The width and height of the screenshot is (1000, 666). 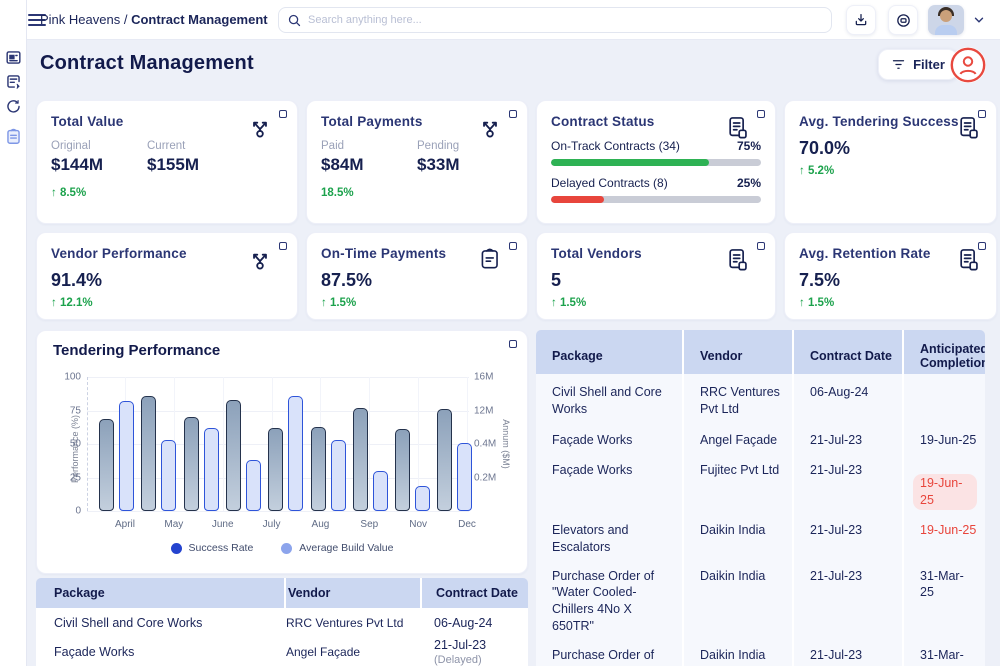 I want to click on topbar: Pink Heavens / Contract Management, so click(x=500, y=20).